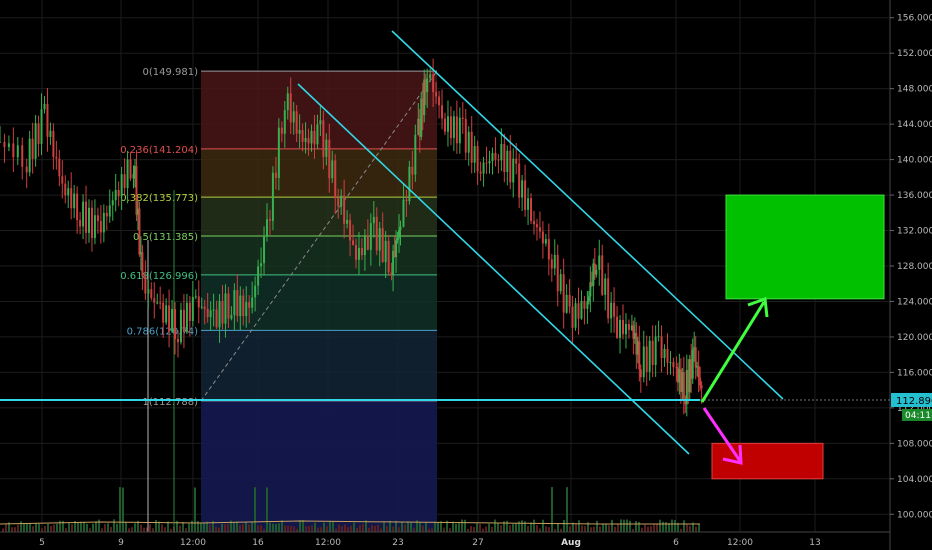 The width and height of the screenshot is (932, 550). What do you see at coordinates (159, 276) in the screenshot?
I see `fib-level-label: 0.618(126.996)` at bounding box center [159, 276].